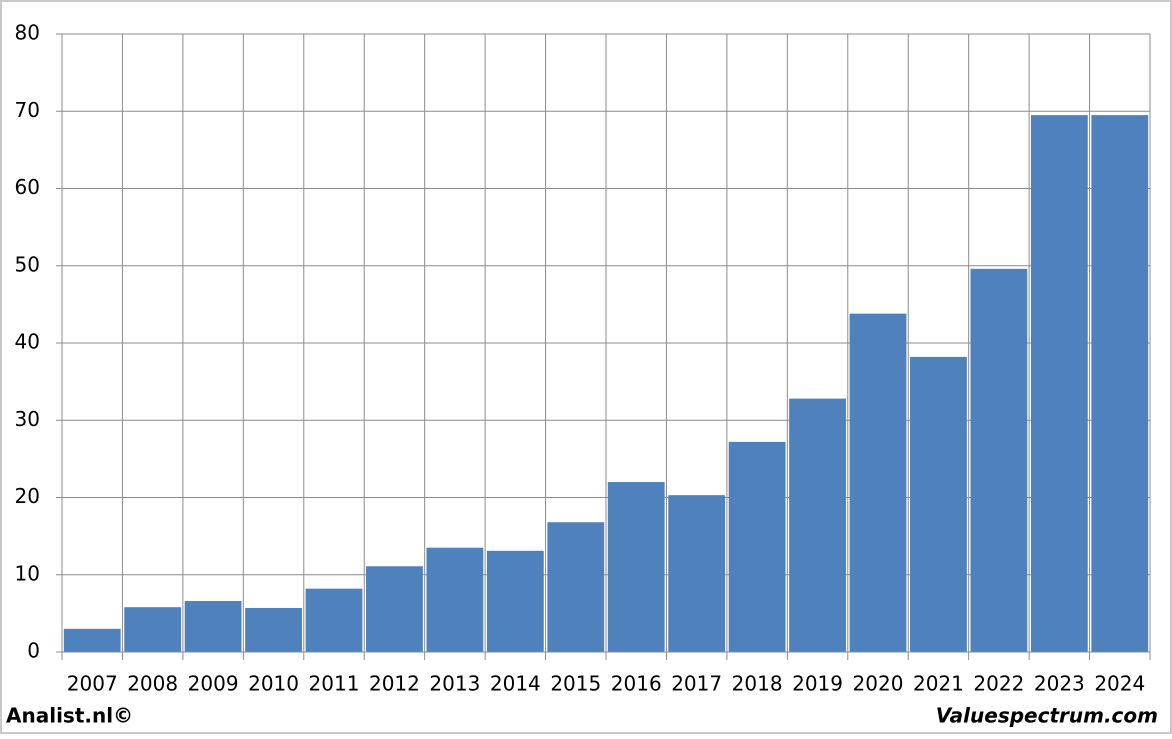 The width and height of the screenshot is (1172, 739). Describe the element at coordinates (273, 684) in the screenshot. I see `x-tick-label: 2010` at that location.